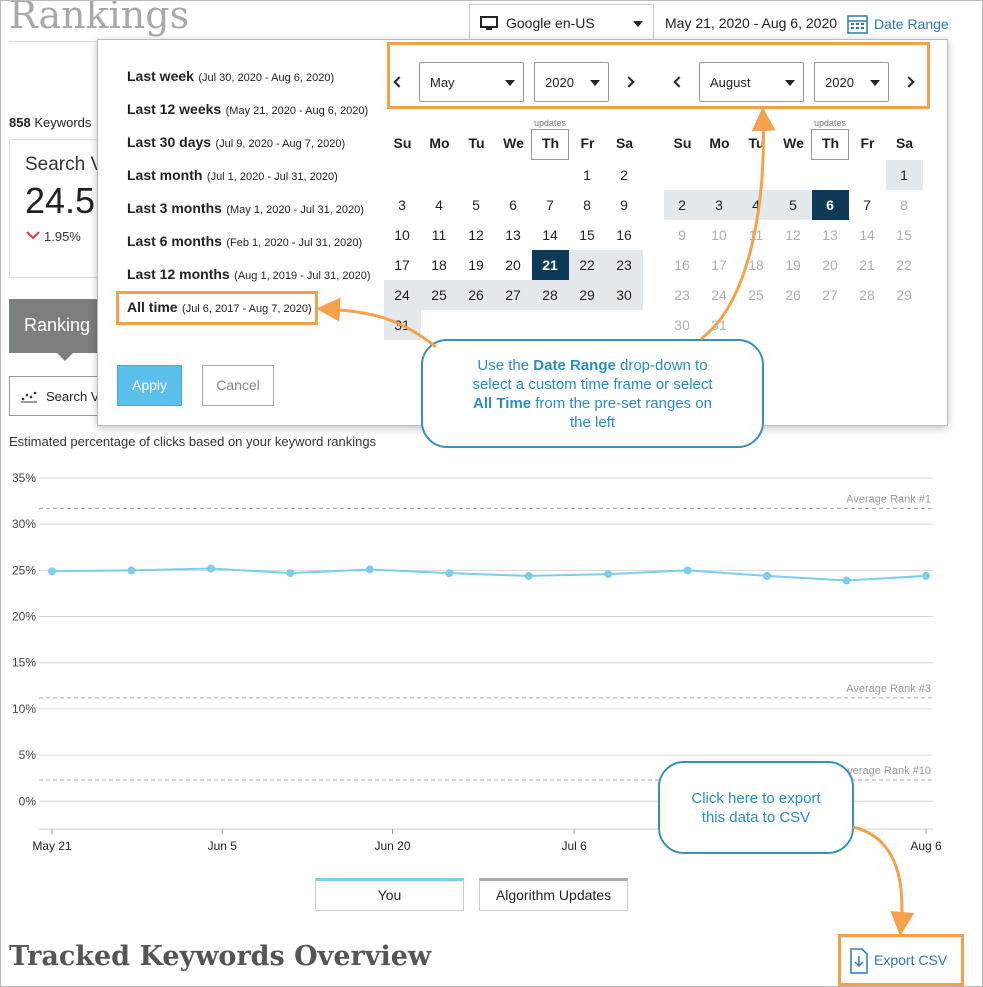  I want to click on metric-button-label: Search V, so click(73, 396).